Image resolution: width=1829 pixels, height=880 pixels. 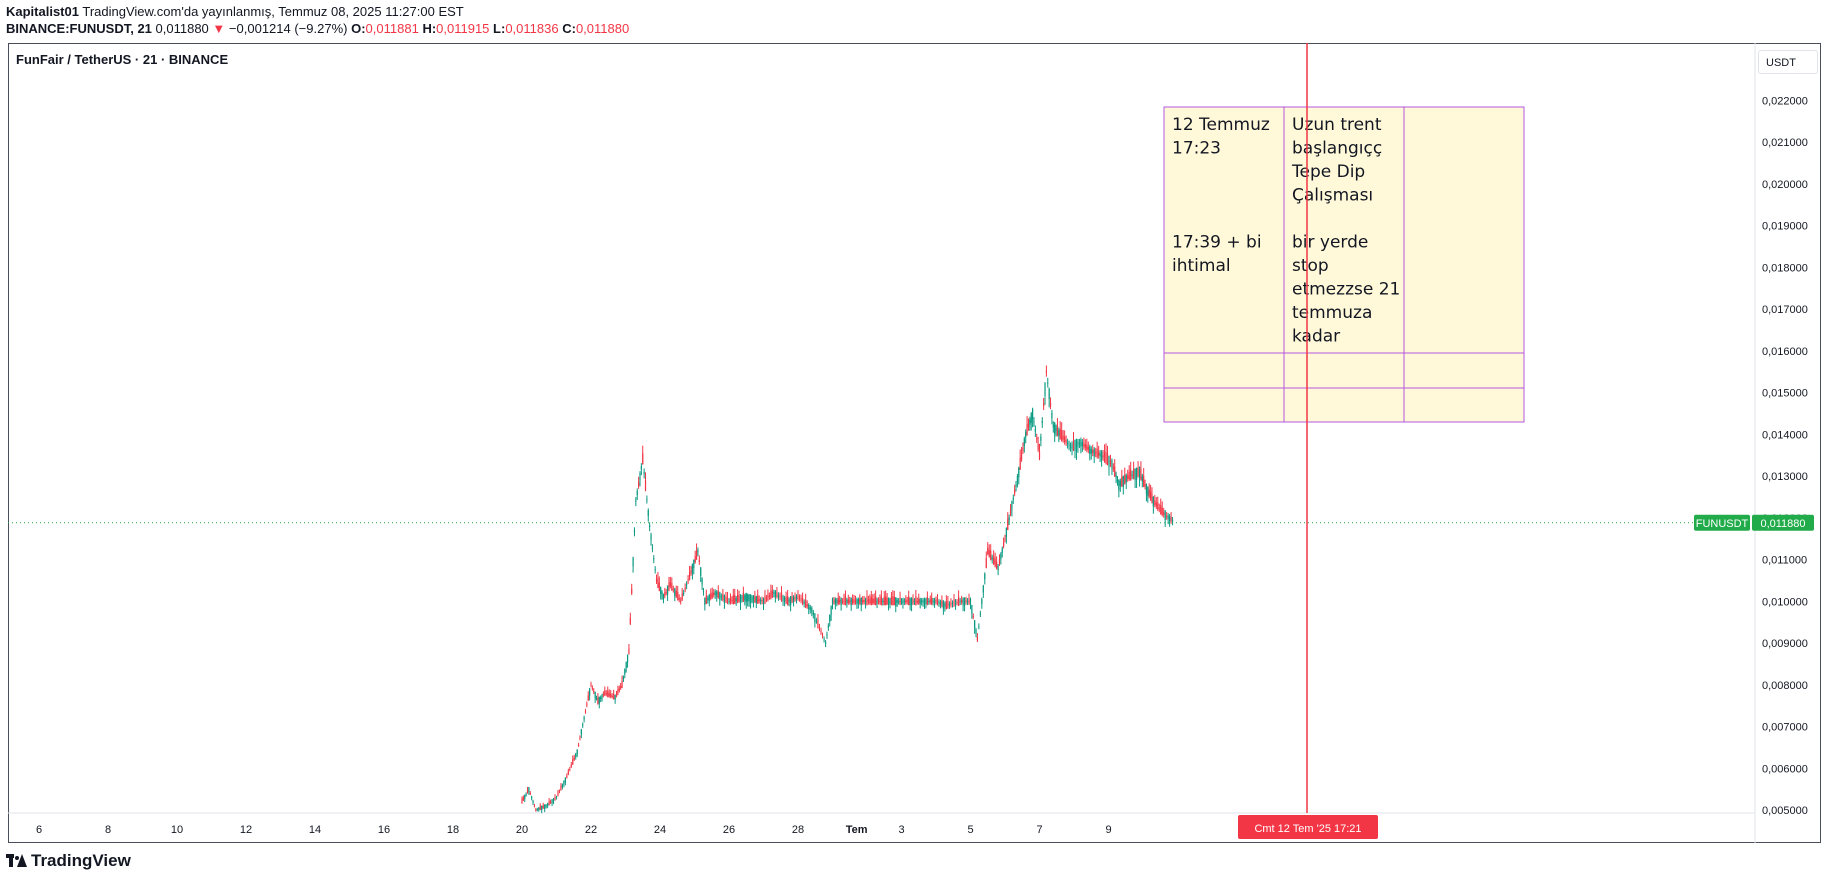 I want to click on high-value: 0,011915, so click(x=463, y=28).